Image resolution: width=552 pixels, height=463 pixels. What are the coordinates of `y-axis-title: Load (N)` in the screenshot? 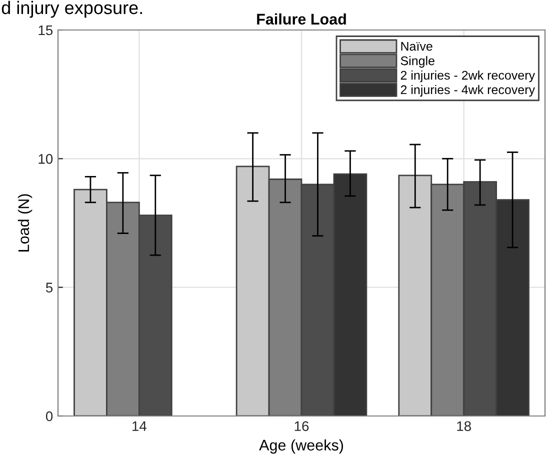 It's located at (25, 223).